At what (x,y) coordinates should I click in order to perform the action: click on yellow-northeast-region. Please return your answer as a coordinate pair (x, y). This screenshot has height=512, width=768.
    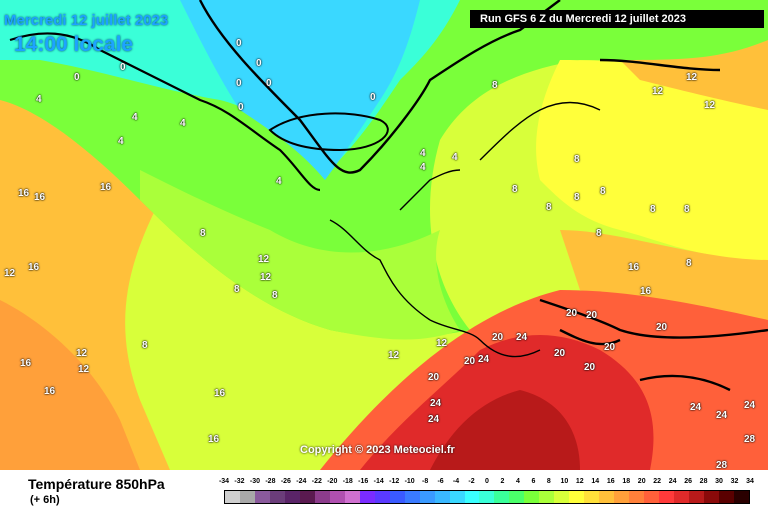
    Looking at the image, I should click on (652, 160).